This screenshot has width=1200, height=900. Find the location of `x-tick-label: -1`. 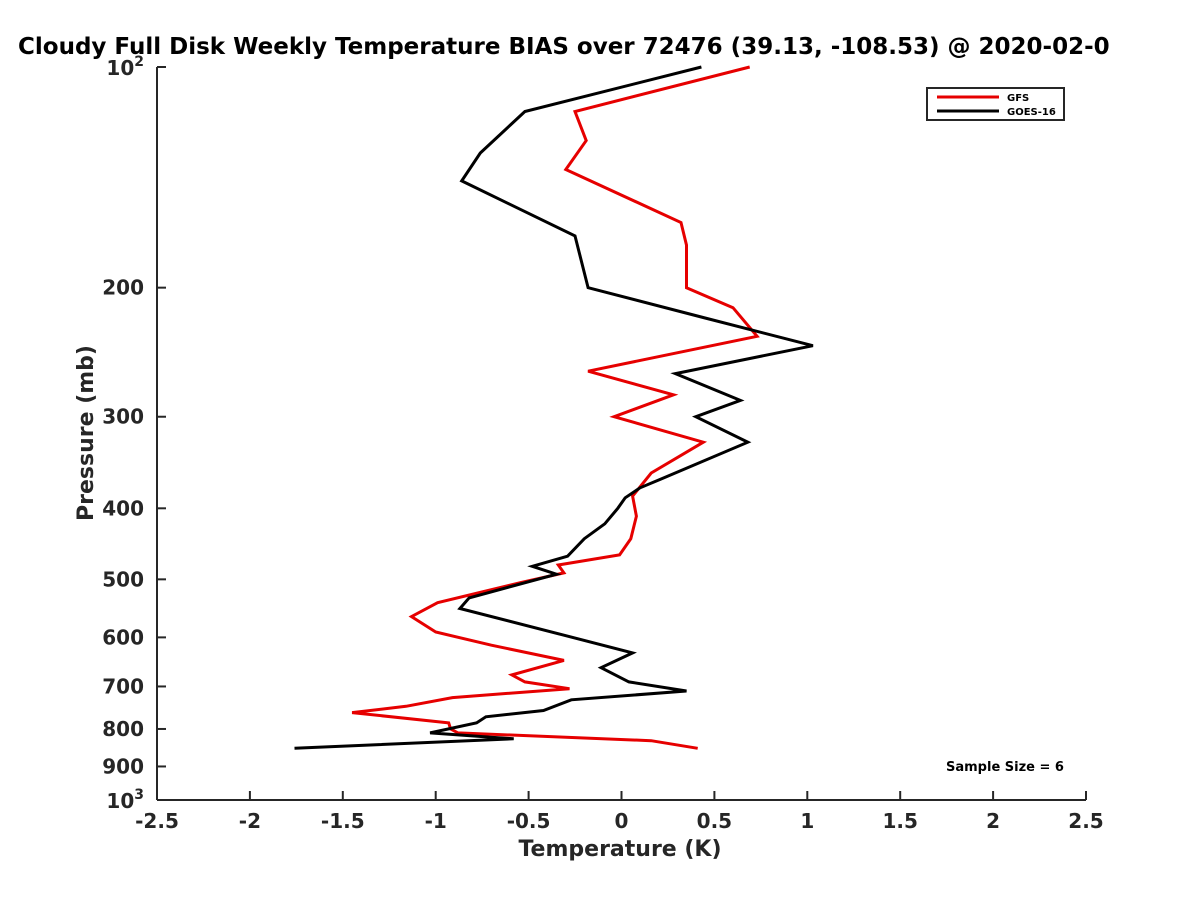

x-tick-label: -1 is located at coordinates (436, 821).